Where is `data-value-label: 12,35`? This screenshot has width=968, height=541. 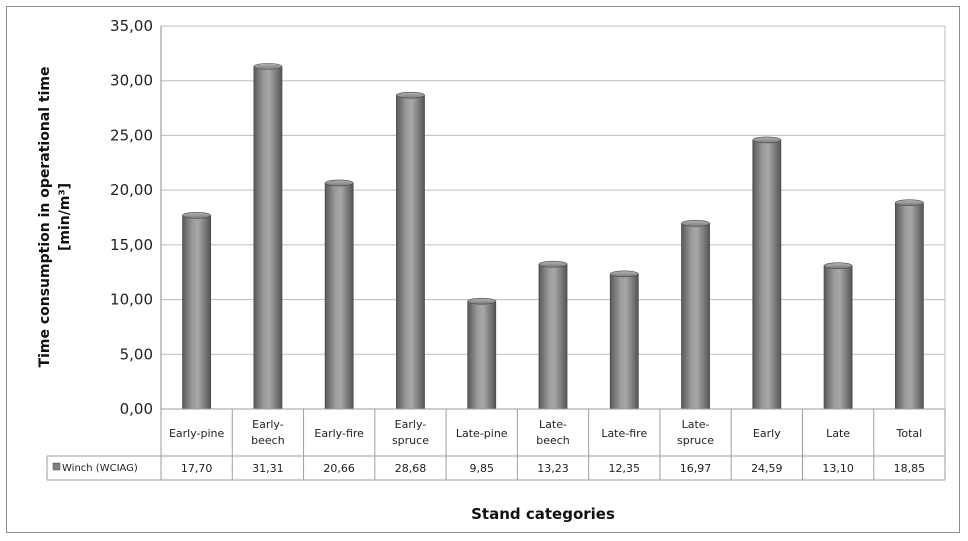
data-value-label: 12,35 is located at coordinates (625, 468).